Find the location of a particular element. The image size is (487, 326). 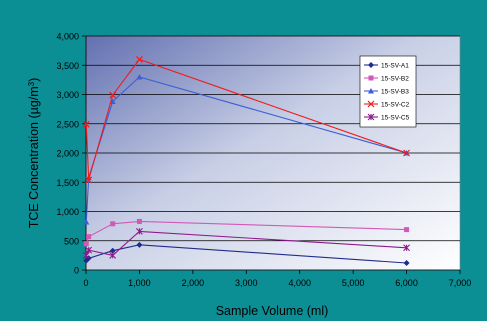

x-tick-label: 2,000 is located at coordinates (193, 283).